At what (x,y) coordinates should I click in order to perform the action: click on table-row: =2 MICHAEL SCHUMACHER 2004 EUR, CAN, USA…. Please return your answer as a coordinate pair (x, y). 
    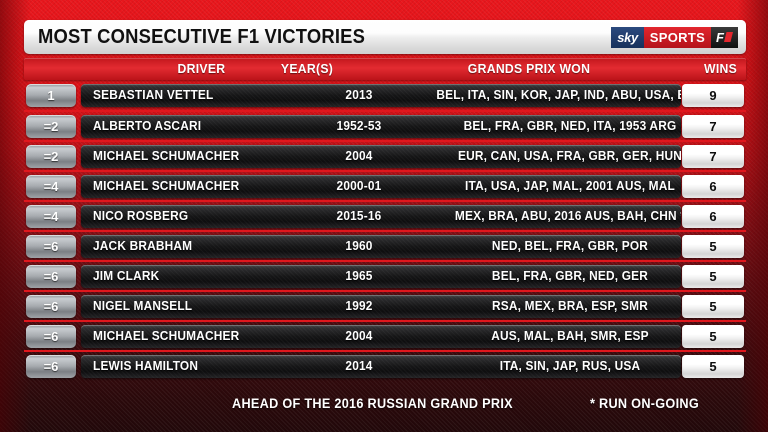
    Looking at the image, I should click on (385, 155).